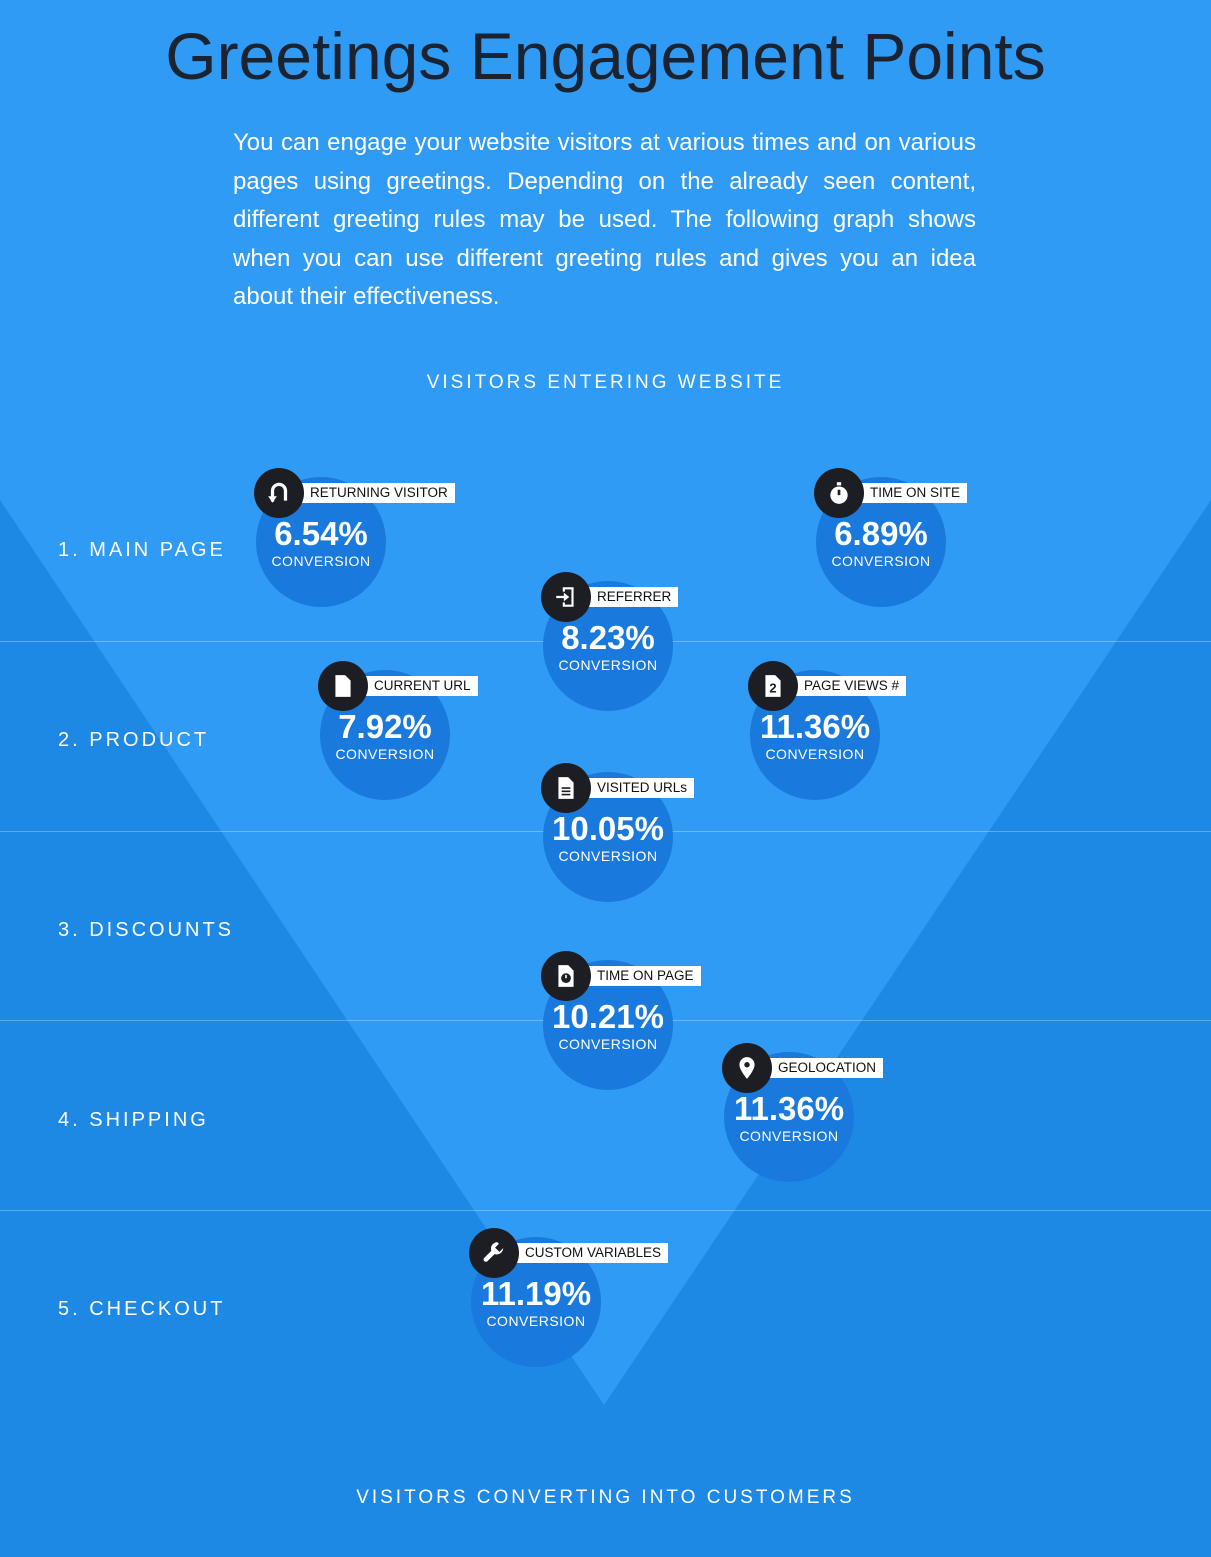 The image size is (1211, 1557). Describe the element at coordinates (605, 1497) in the screenshot. I see `flow-end-label: VISITORS CONVERTING INTO CUSTOMERS` at that location.